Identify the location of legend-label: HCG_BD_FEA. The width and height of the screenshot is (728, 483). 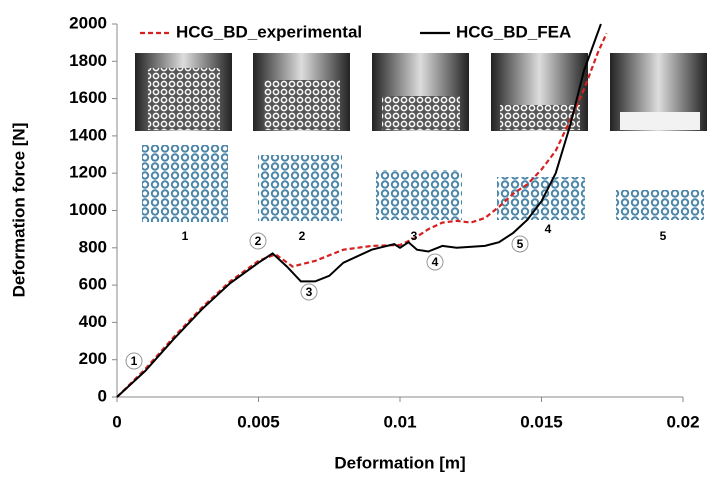
(513, 31).